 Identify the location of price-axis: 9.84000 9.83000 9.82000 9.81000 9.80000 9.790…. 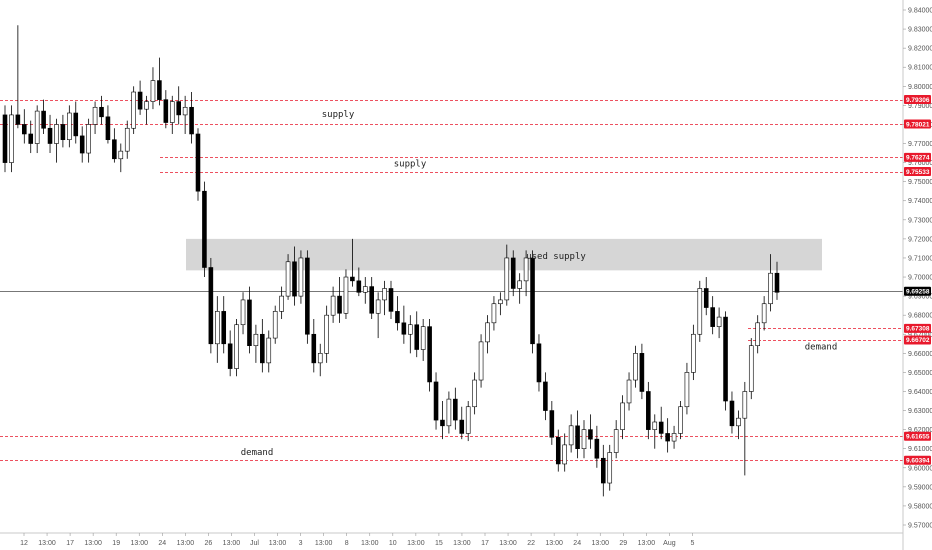
(917, 269).